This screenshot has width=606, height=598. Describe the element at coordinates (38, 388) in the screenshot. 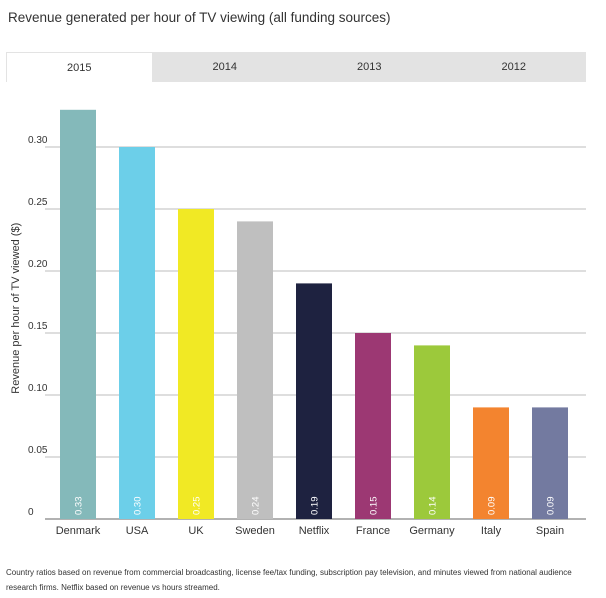

I see `y-tick-label: 0.10` at that location.